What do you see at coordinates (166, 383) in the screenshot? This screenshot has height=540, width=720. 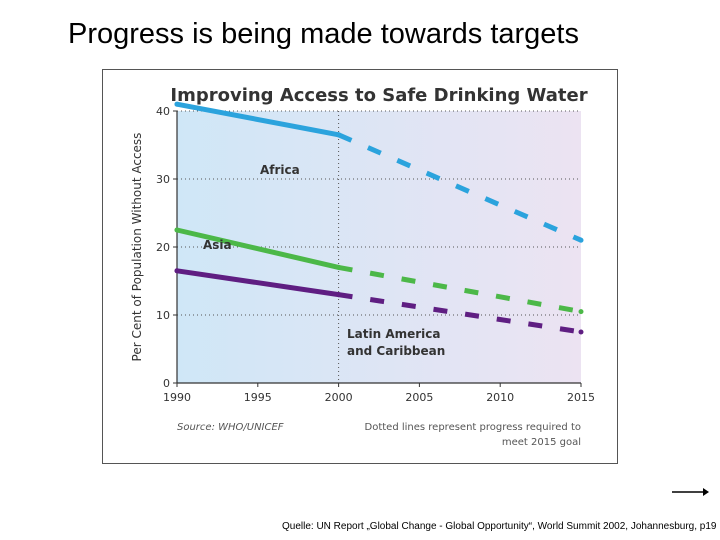 I see `y-tick-label-0: 0` at bounding box center [166, 383].